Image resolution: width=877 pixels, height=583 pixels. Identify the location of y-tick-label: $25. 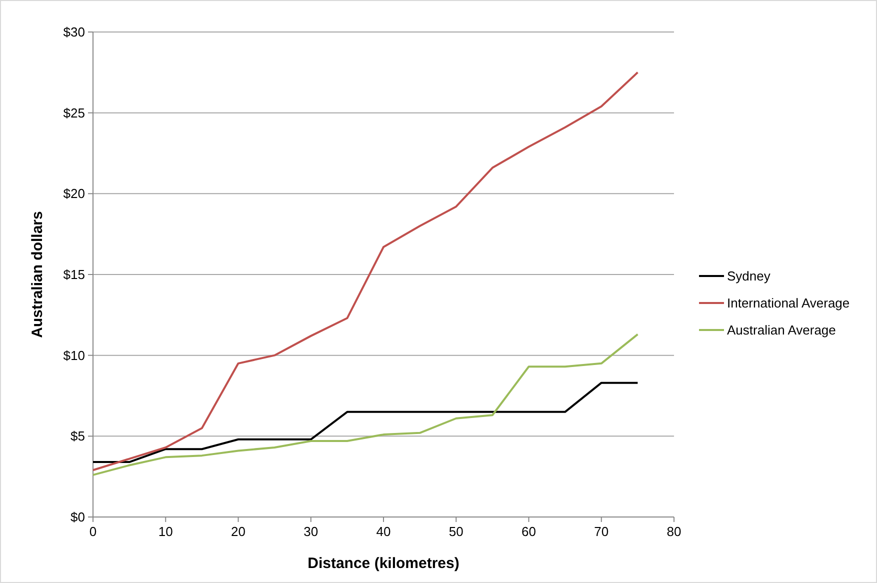
(74, 112).